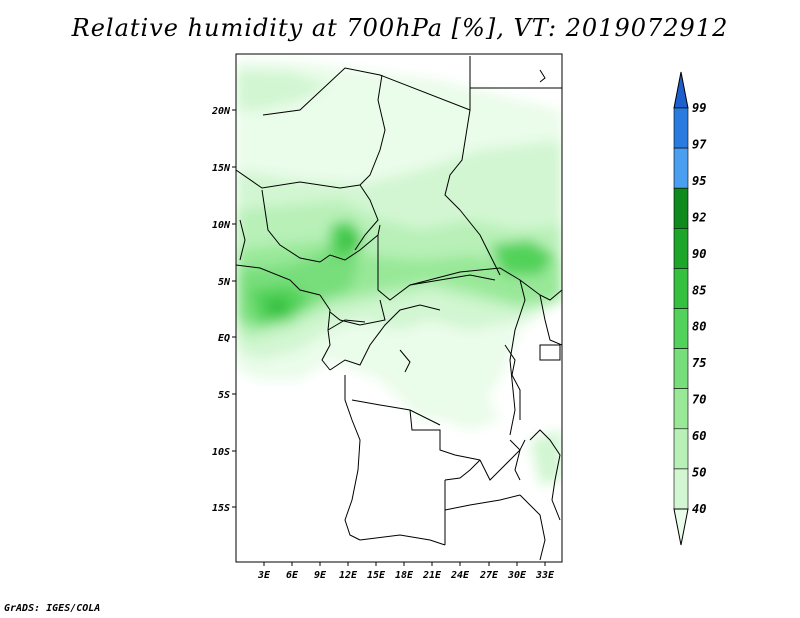  What do you see at coordinates (320, 575) in the screenshot?
I see `lon-tick-label: 9E` at bounding box center [320, 575].